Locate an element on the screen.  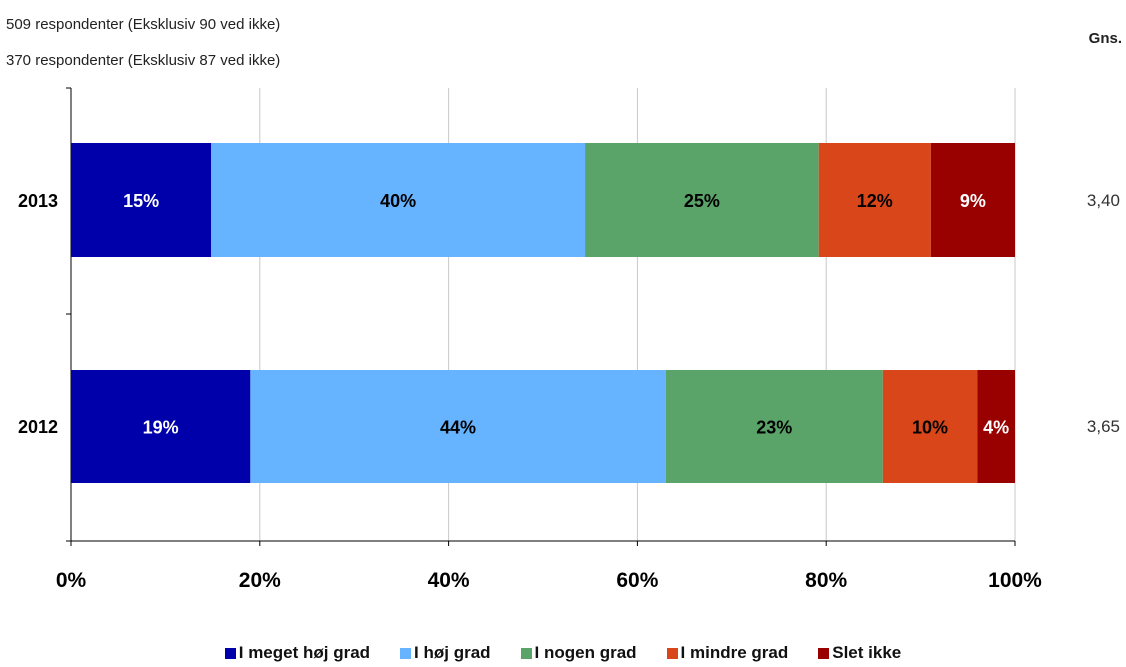
average-column-header: Gns. is located at coordinates (563, 38).